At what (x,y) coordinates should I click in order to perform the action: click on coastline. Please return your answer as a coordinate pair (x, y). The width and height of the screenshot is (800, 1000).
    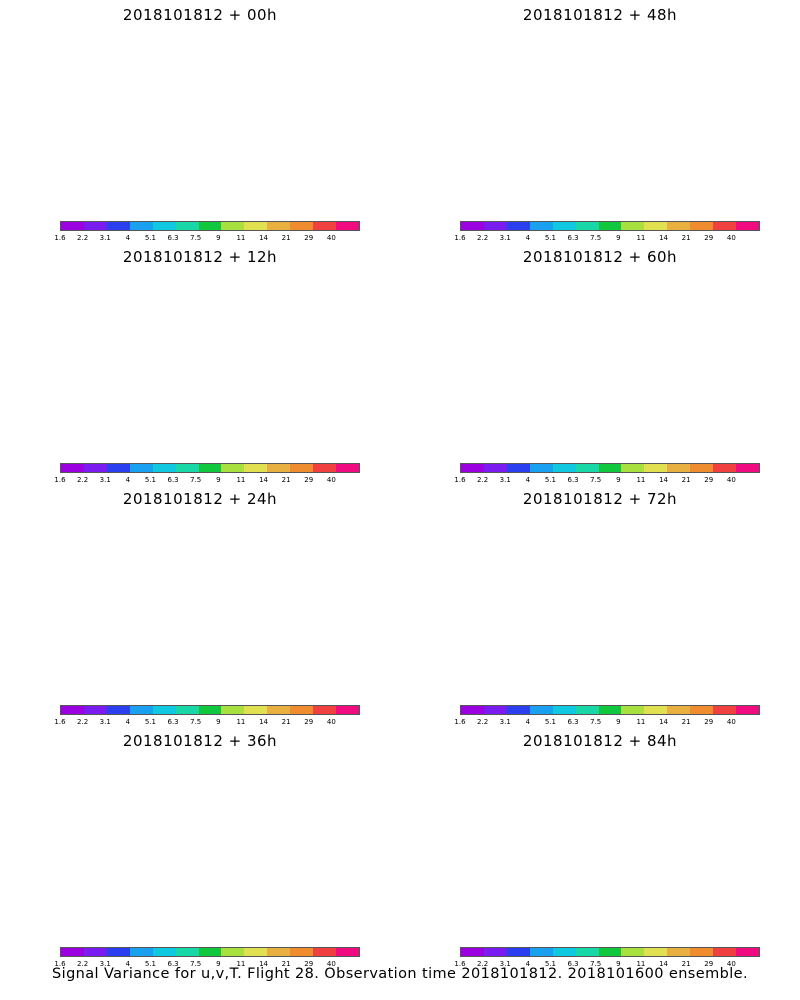
    Looking at the image, I should click on (610, 357).